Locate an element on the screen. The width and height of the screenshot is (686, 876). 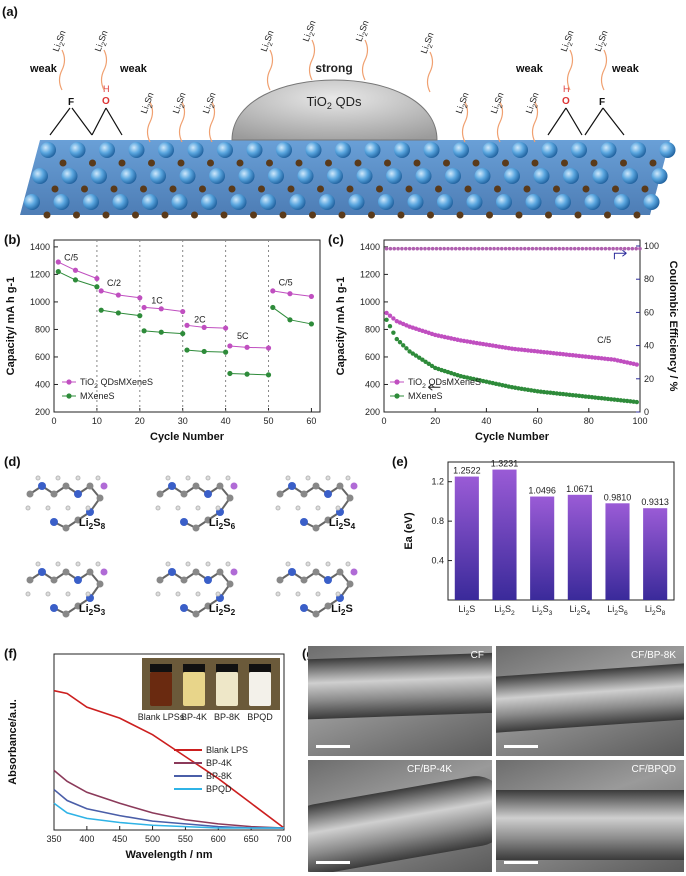
molecule-label: Li2S4 is located at coordinates (342, 524).